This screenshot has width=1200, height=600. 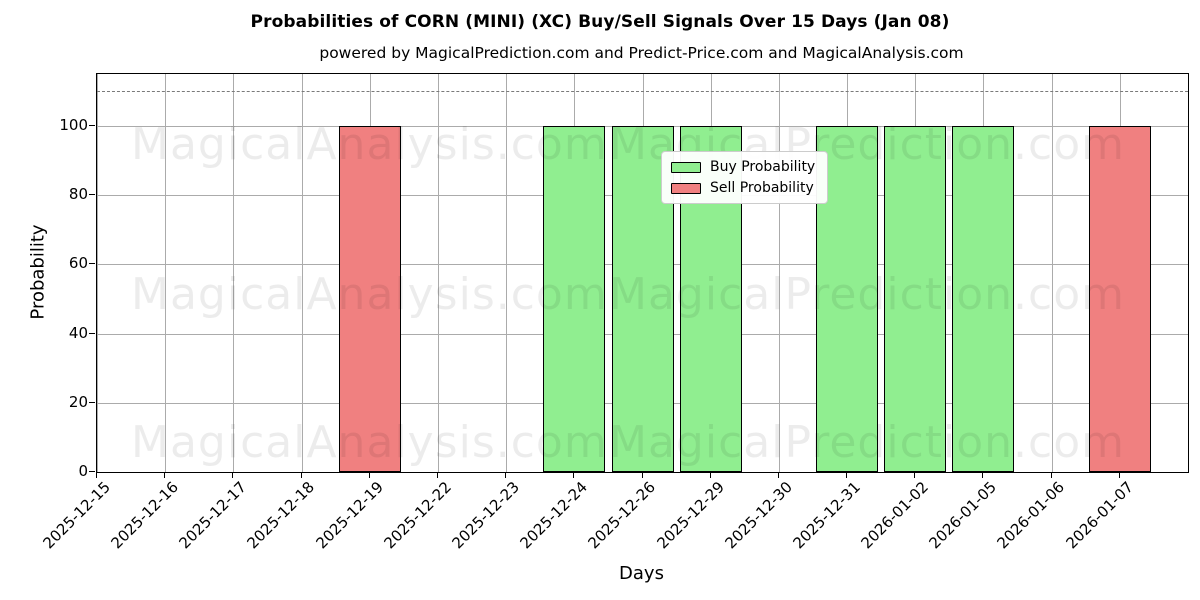 What do you see at coordinates (78, 401) in the screenshot?
I see `y-tick-label: 20` at bounding box center [78, 401].